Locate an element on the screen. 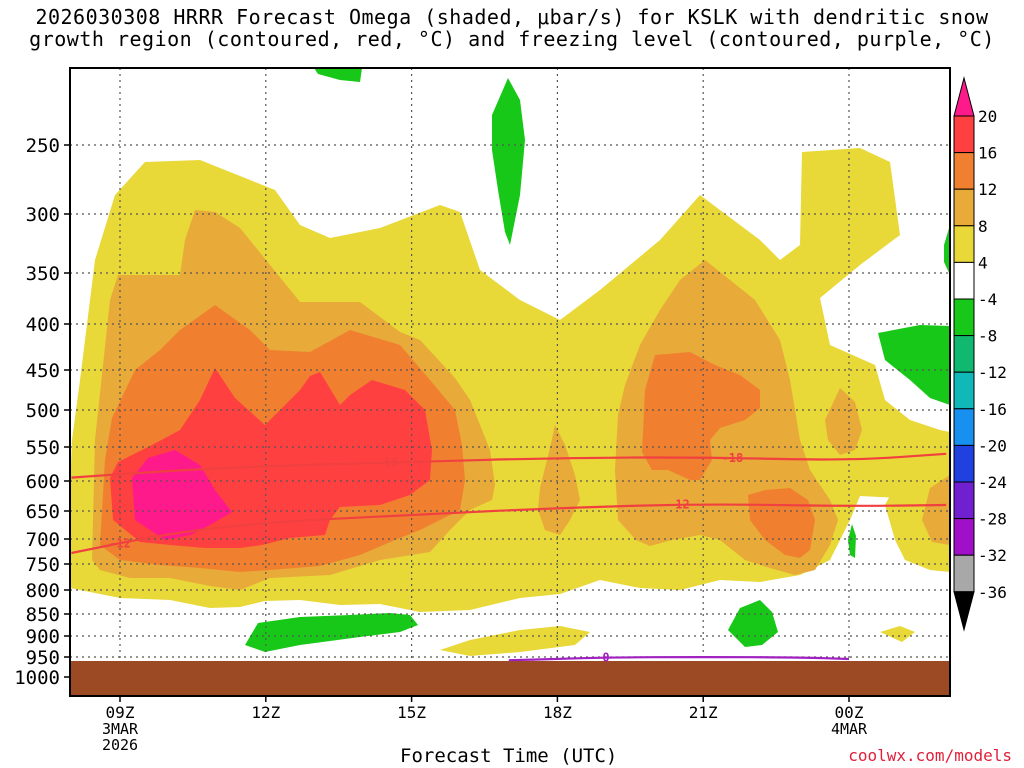 The image size is (1024, 768). colorbar-label-20: 20 is located at coordinates (987, 116).